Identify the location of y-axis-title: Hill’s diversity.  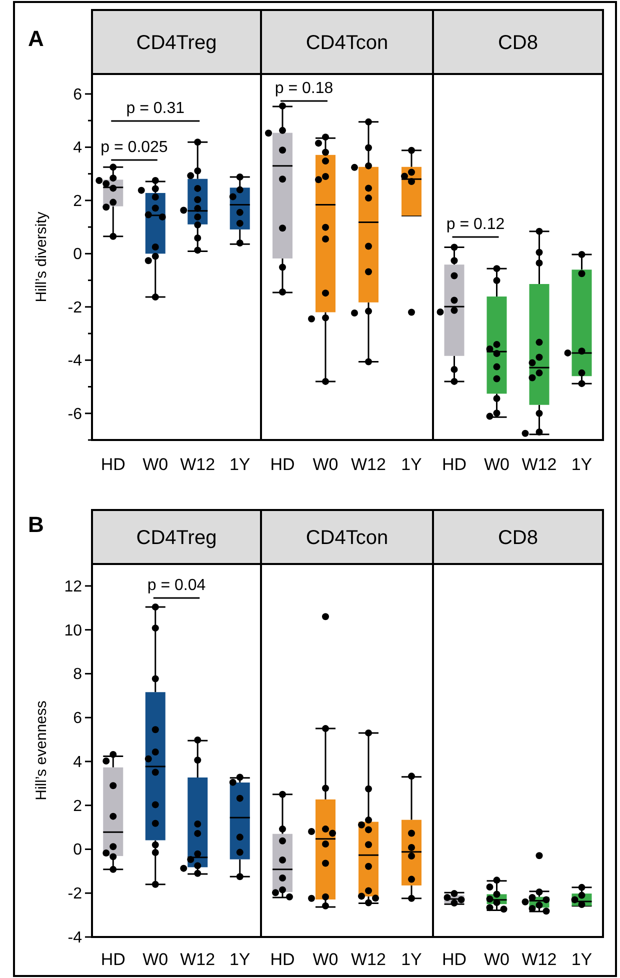
(41, 256).